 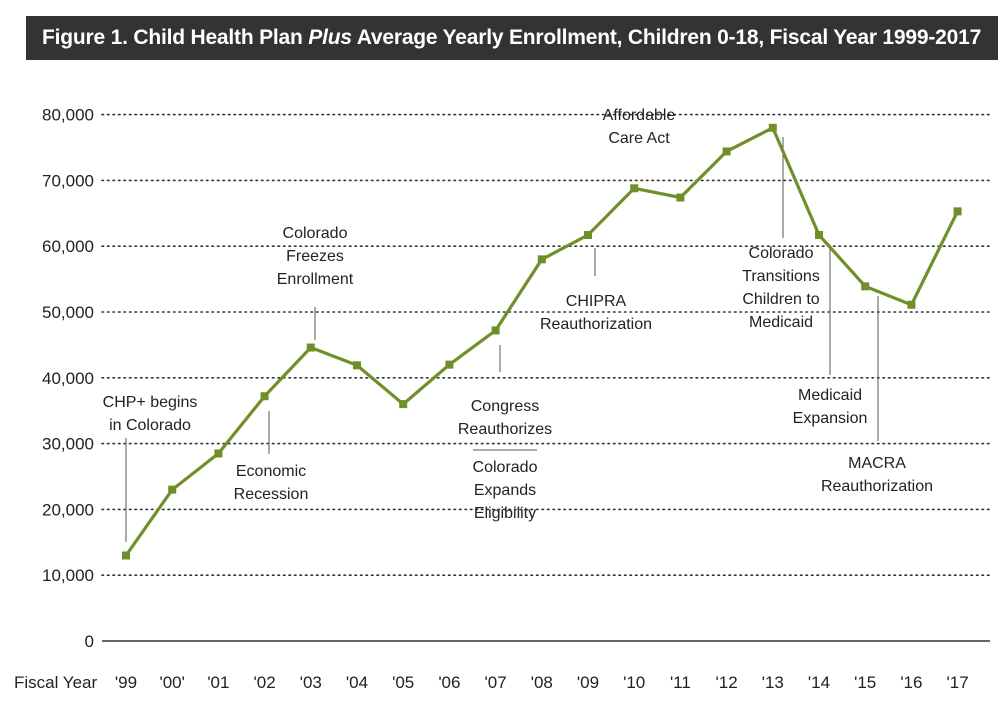 What do you see at coordinates (958, 682) in the screenshot?
I see `x-tick-label: '17` at bounding box center [958, 682].